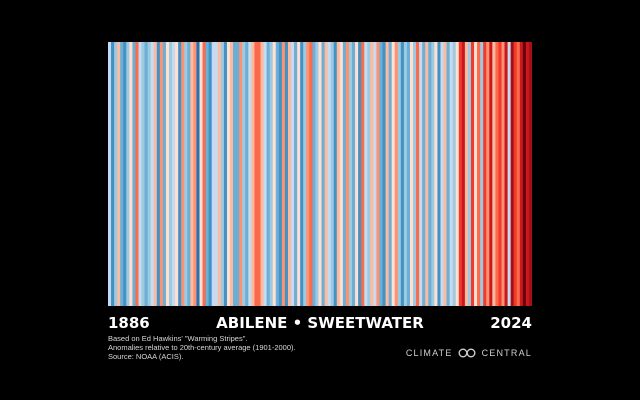 This screenshot has height=400, width=640. I want to click on footnote-attribution: Based on Ed Hawkins' "Warming Stripes"., so click(178, 338).